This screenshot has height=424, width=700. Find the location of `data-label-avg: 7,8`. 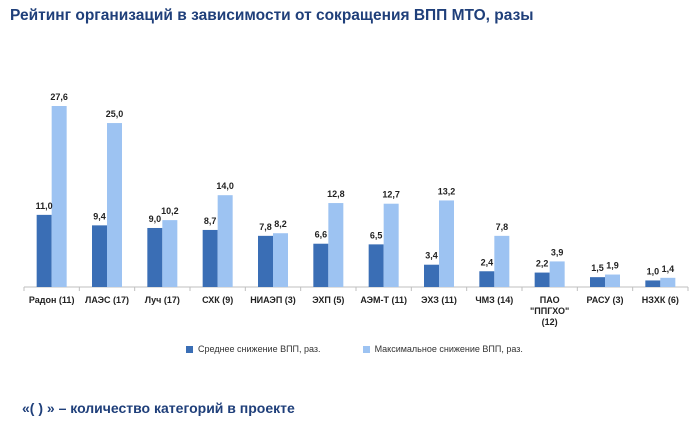

data-label-avg: 7,8 is located at coordinates (265, 227).